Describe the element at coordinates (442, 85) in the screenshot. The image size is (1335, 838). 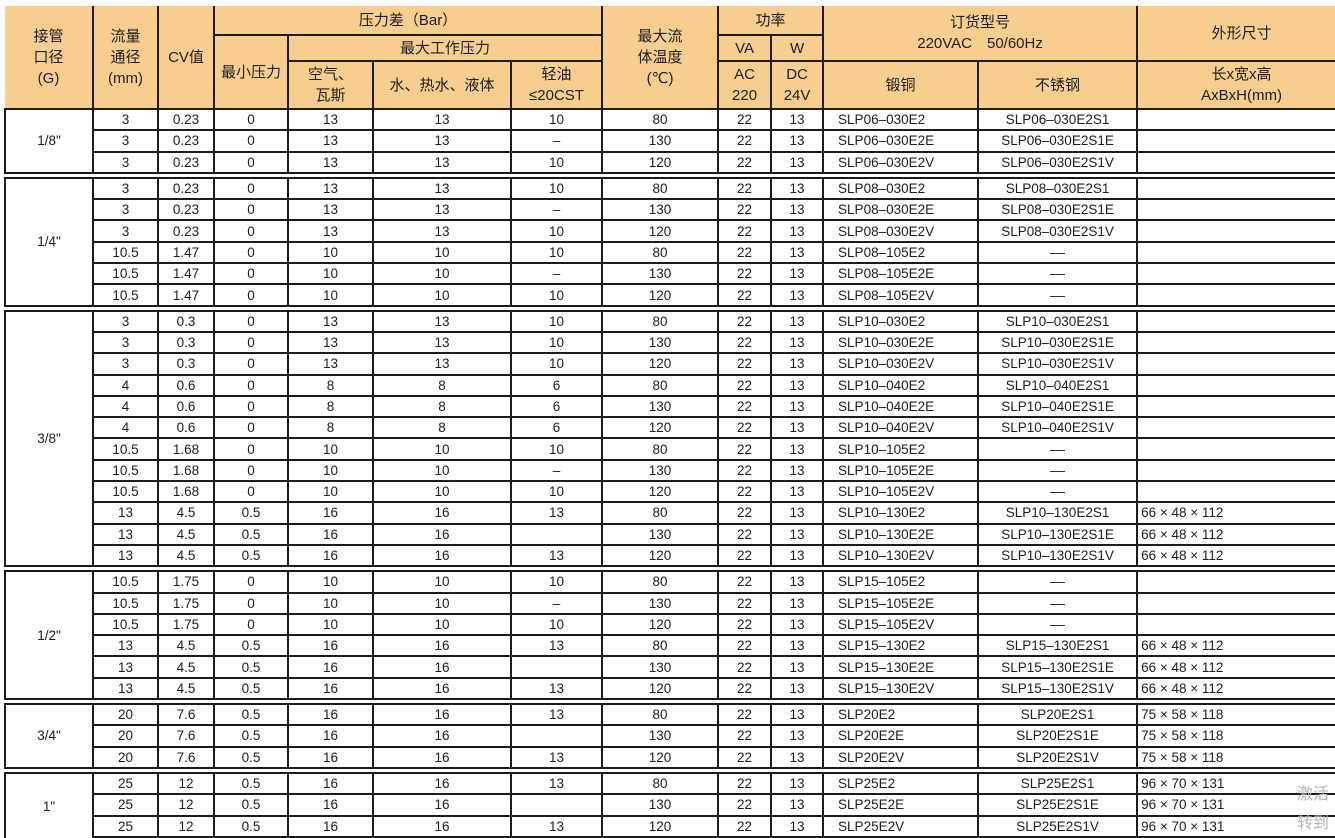
I see `header-water: 水、热水、液体` at that location.